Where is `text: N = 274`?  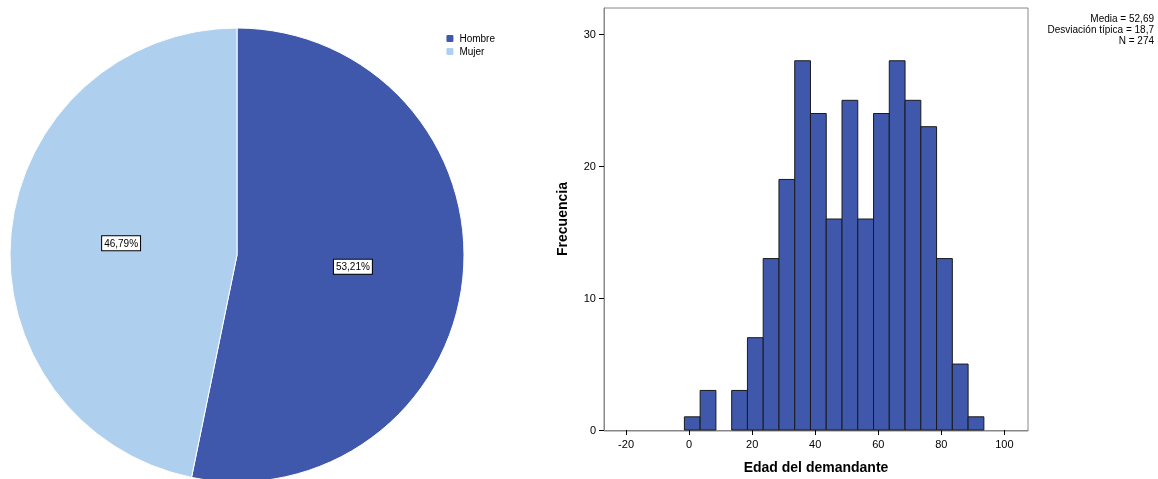
text: N = 274 is located at coordinates (1136, 40).